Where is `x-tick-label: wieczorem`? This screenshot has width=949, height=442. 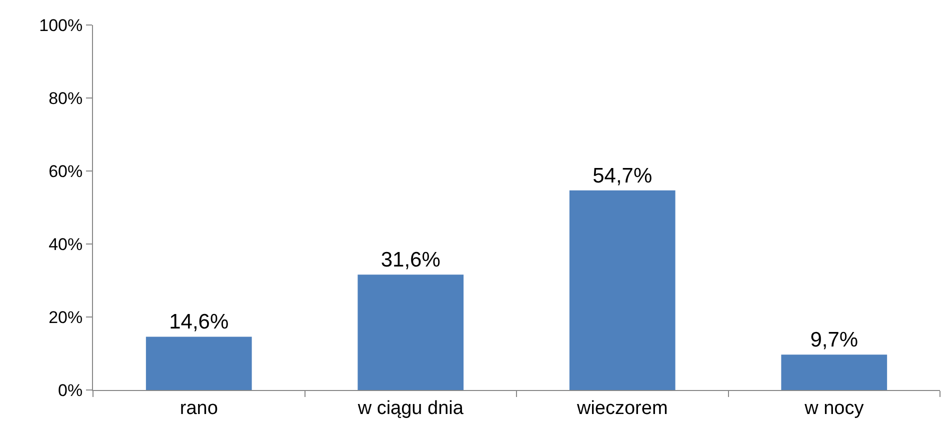 x-tick-label: wieczorem is located at coordinates (622, 408).